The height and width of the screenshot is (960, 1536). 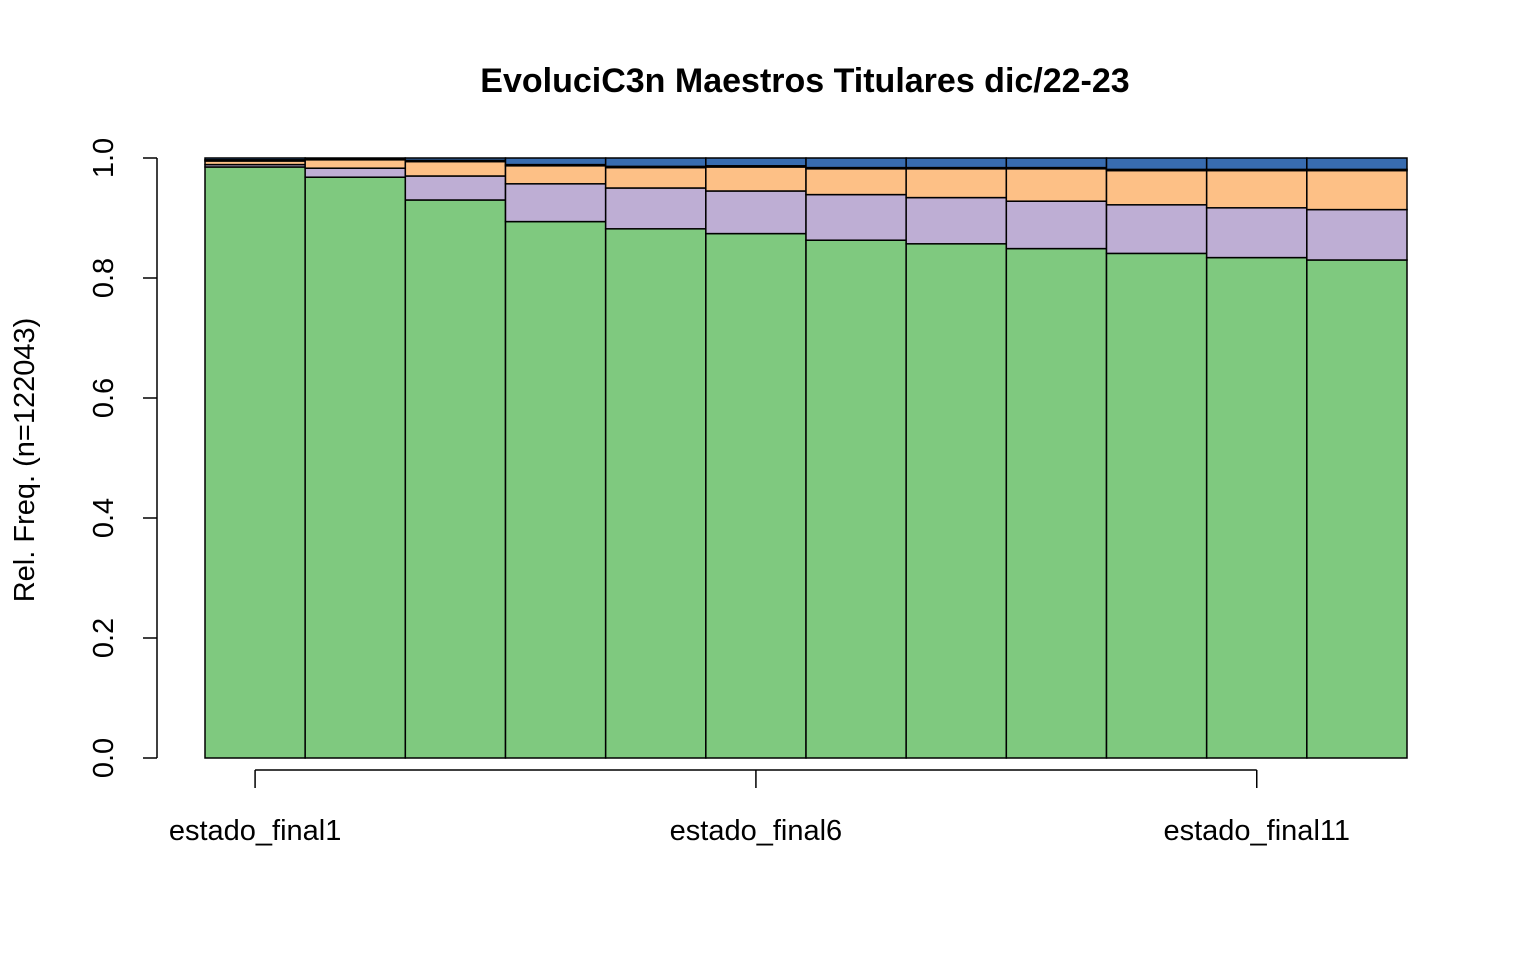 I want to click on y-tick-label-3: 0.6, so click(x=104, y=398).